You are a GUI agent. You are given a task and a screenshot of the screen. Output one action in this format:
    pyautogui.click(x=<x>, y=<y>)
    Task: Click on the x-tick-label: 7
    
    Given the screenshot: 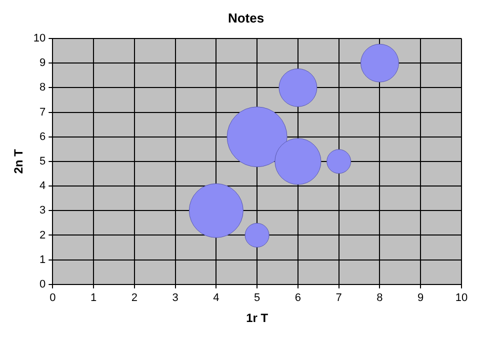 What is the action you would take?
    pyautogui.click(x=339, y=298)
    